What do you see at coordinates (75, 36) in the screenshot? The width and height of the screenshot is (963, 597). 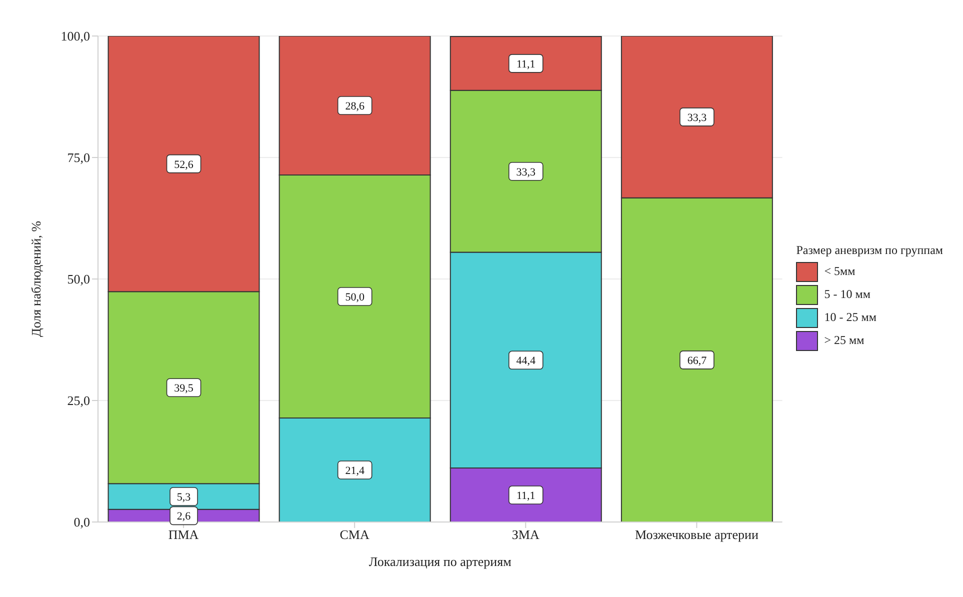 I see `y-tick-label: 100,0` at bounding box center [75, 36].